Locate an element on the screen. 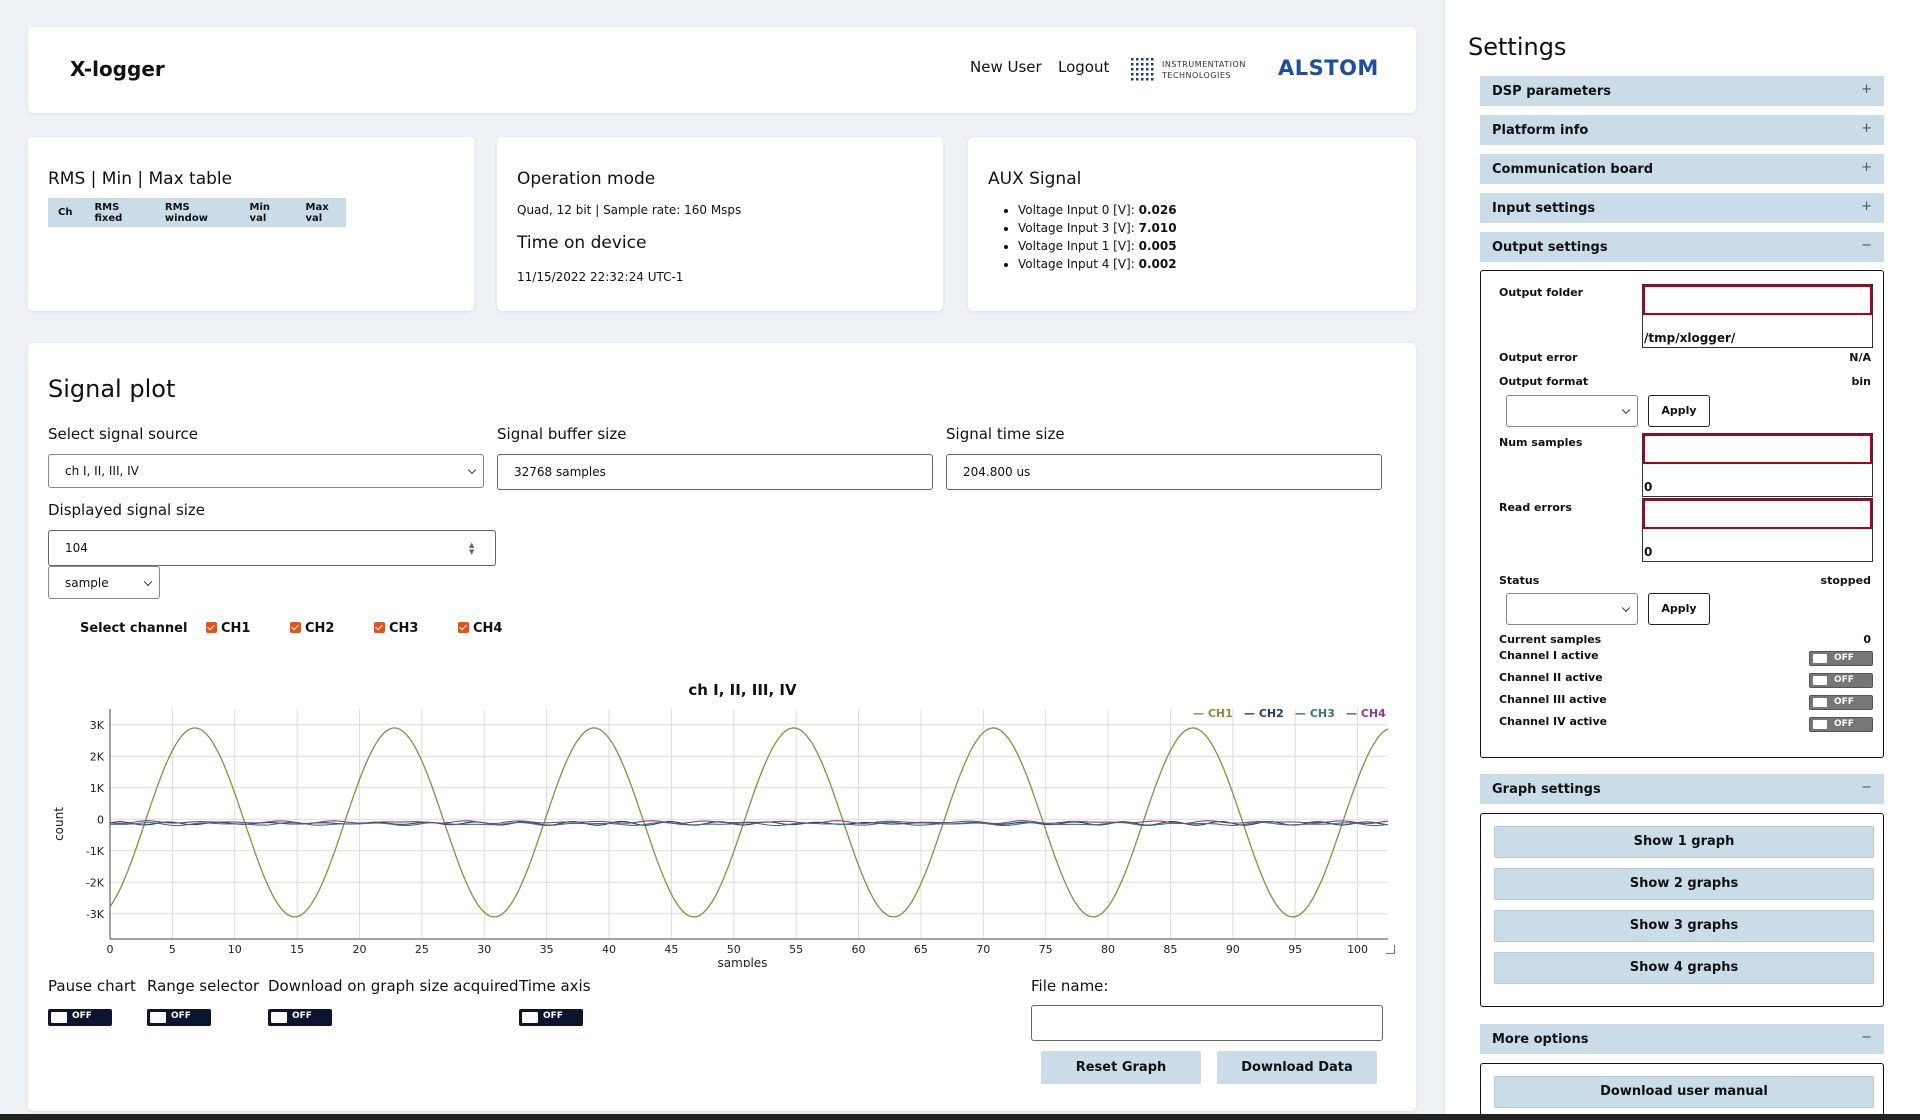 Image resolution: width=1920 pixels, height=1120 pixels. output-error-label: Output error is located at coordinates (1538, 357).